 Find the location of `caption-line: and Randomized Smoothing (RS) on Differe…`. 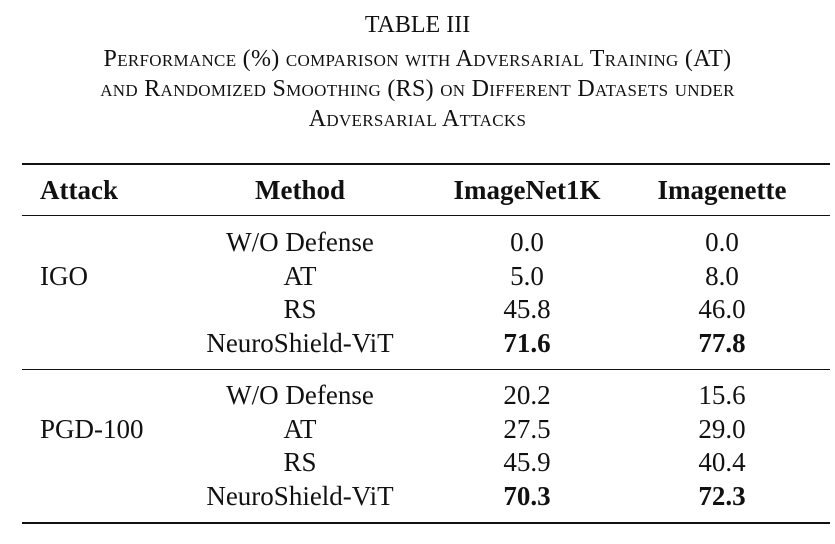

caption-line: and Randomized Smoothing (RS) on Differe… is located at coordinates (417, 89).